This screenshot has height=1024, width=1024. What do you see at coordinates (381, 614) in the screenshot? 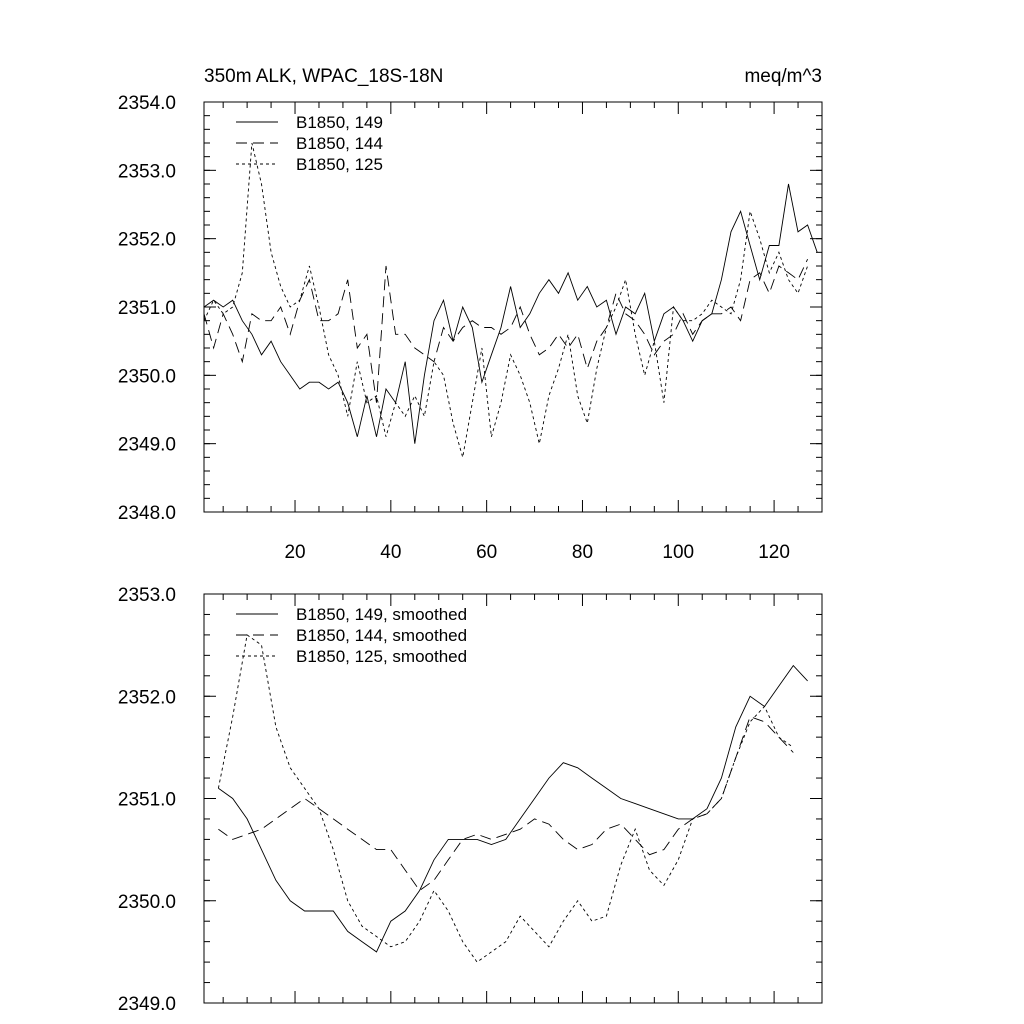
I see `legend-label: B1850, 149, smoothed` at bounding box center [381, 614].